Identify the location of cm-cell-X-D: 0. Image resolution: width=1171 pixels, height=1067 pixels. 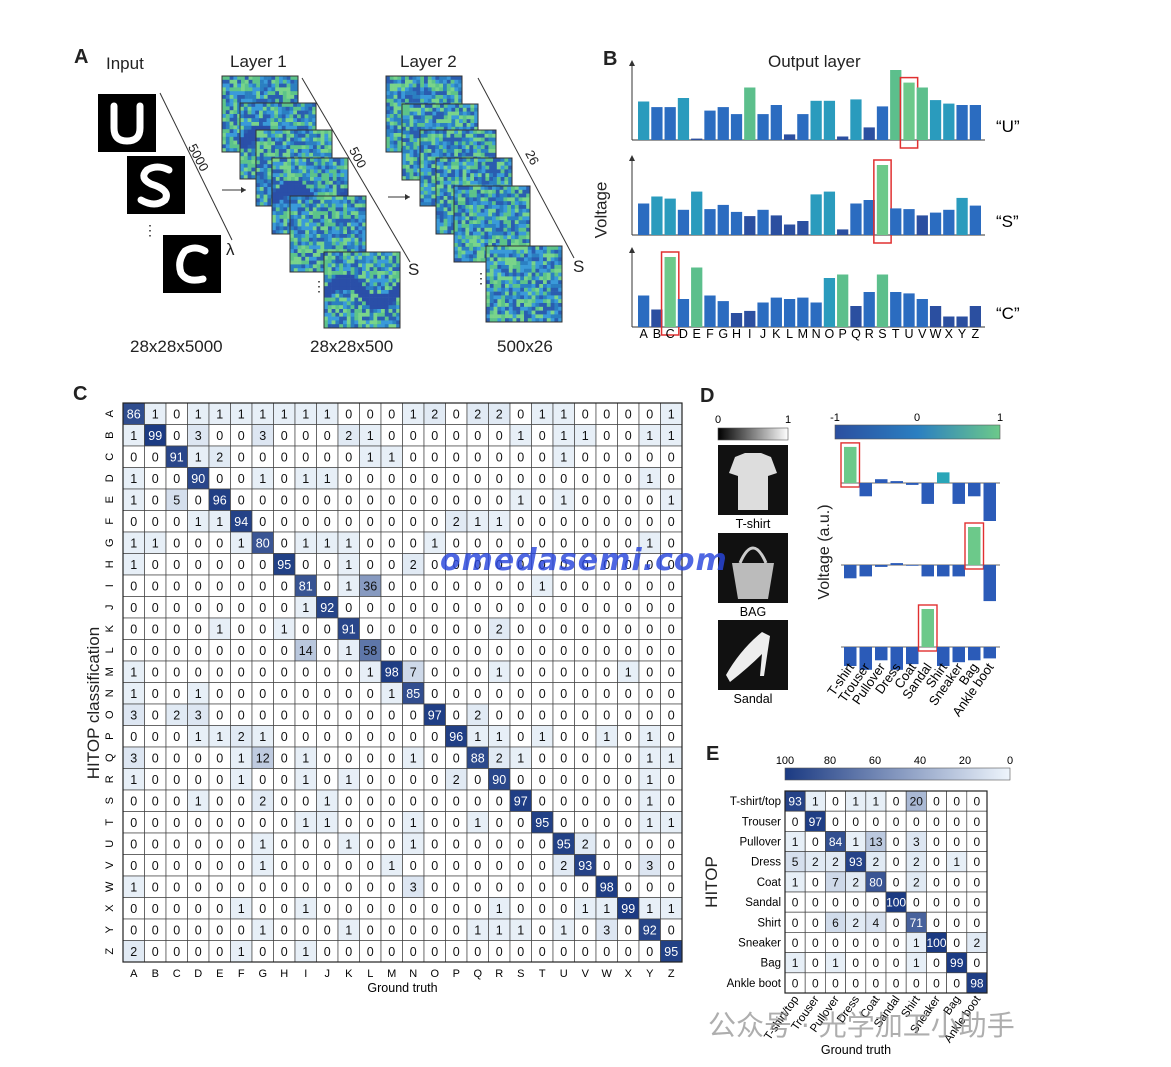
(198, 908).